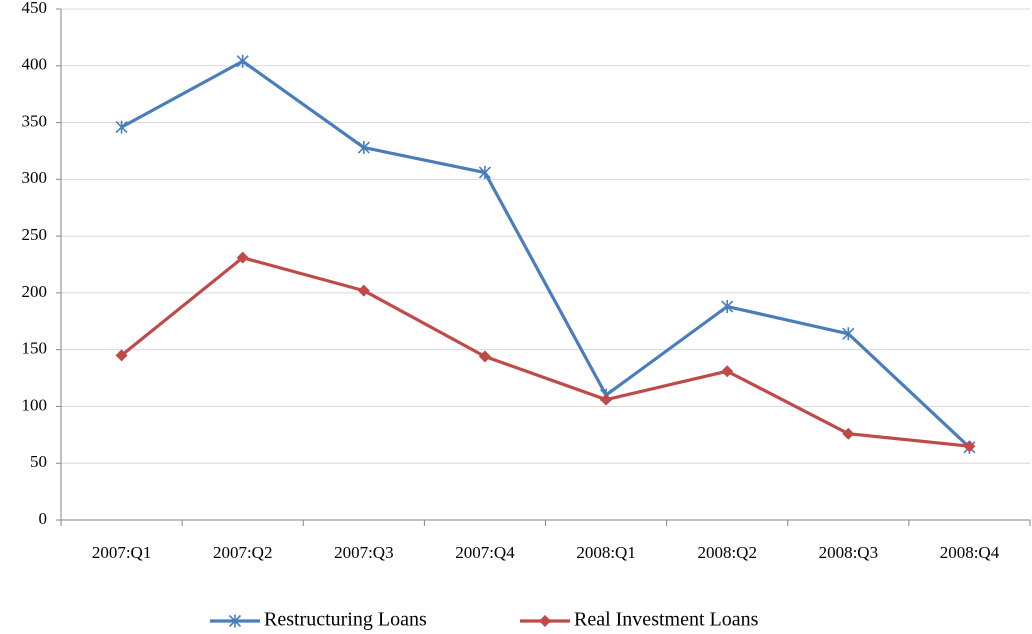 The height and width of the screenshot is (634, 1032). I want to click on x-tick-label: 2007:Q4, so click(485, 552).